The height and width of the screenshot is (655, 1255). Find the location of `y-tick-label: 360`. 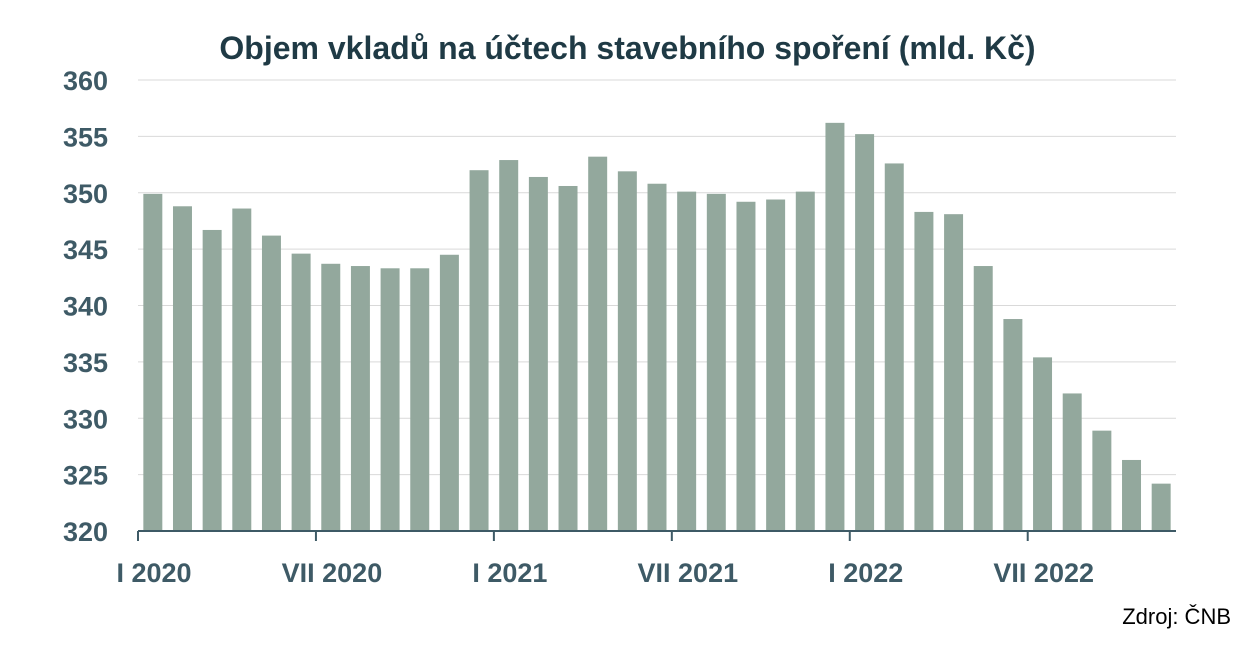

y-tick-label: 360 is located at coordinates (85, 81).